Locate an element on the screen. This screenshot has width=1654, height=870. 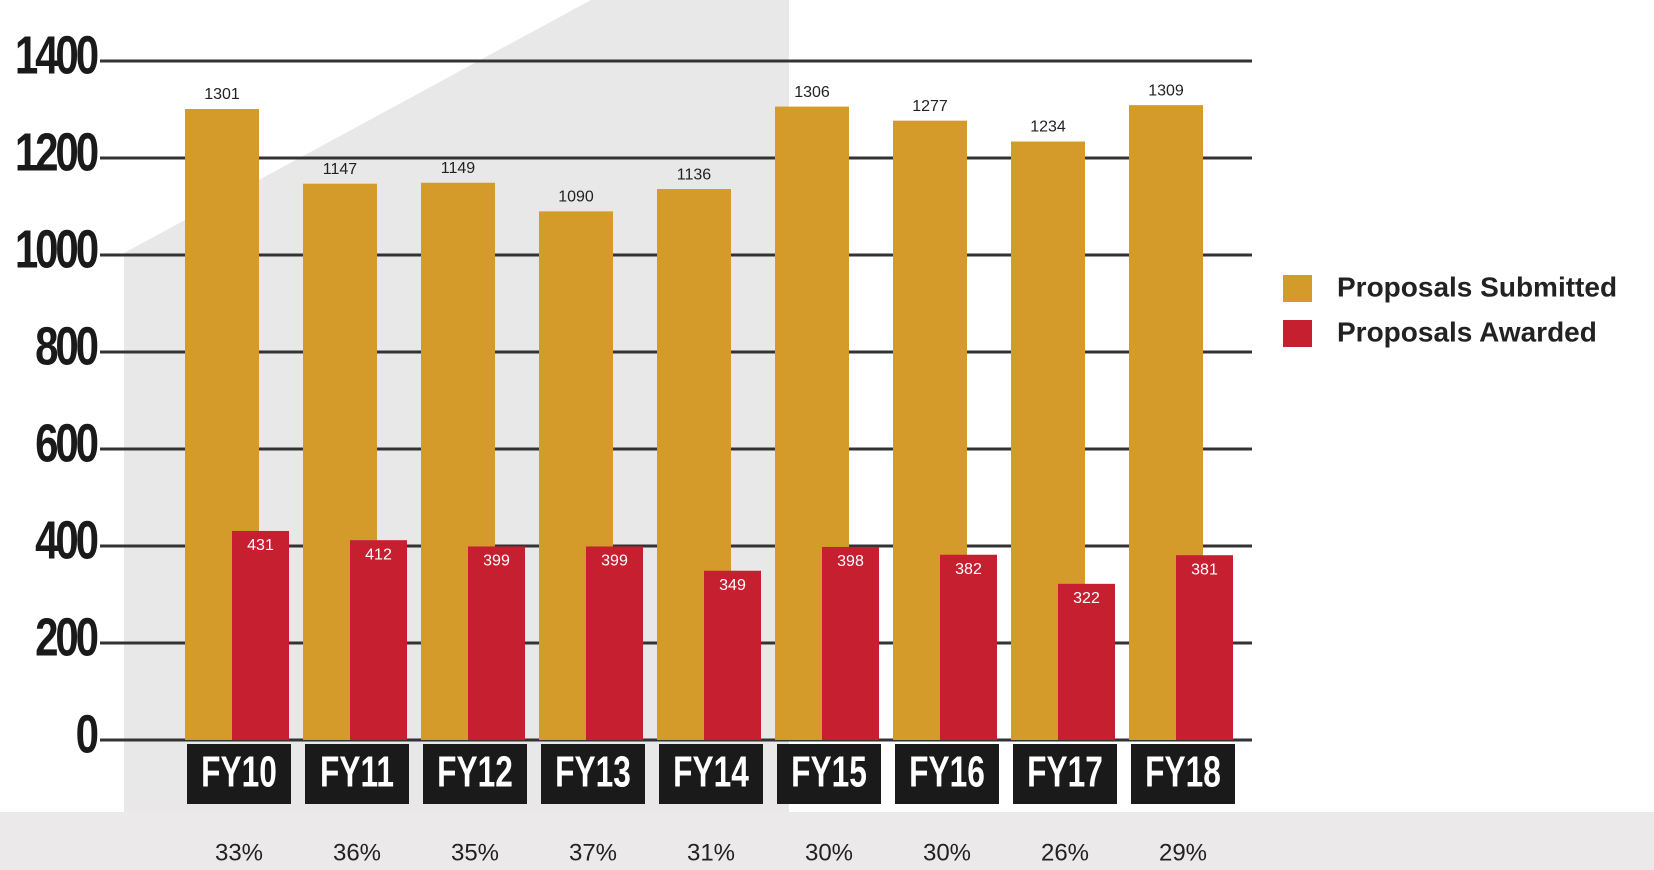
y-tick-label: 400 is located at coordinates (66, 540).